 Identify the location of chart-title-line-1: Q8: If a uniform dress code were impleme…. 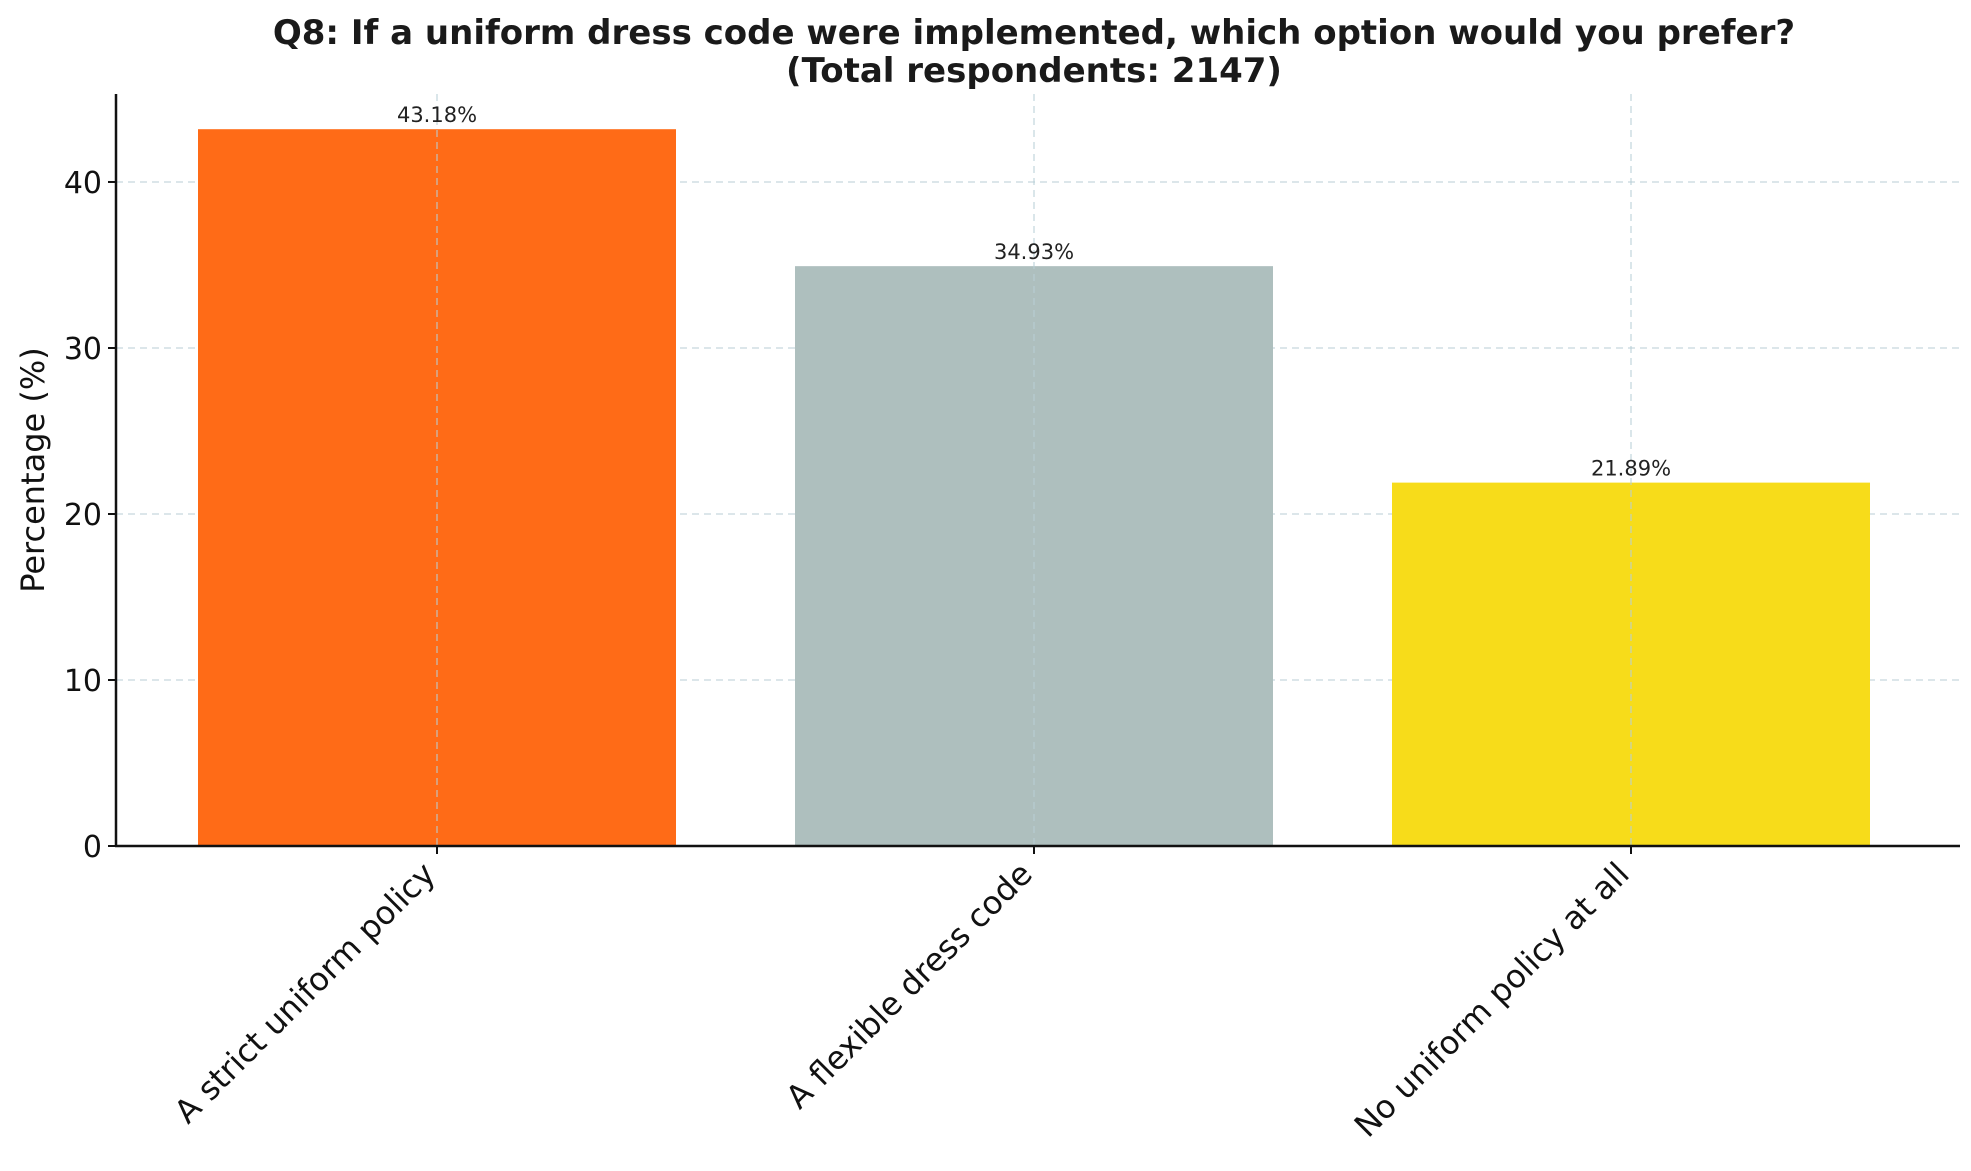
(1034, 33).